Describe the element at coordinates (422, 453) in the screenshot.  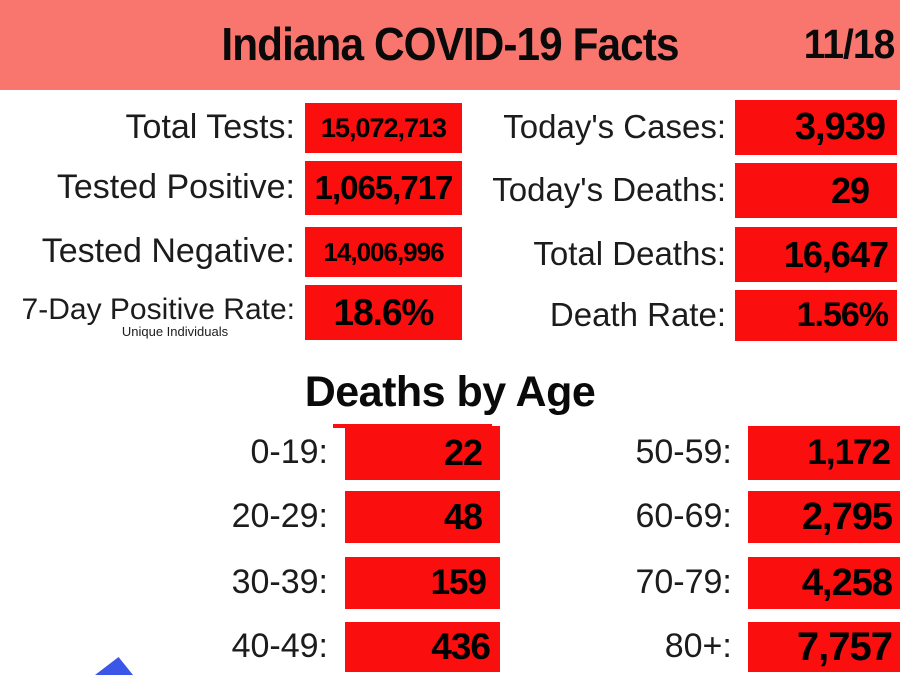
I see `age-0-19-value-box: 22` at that location.